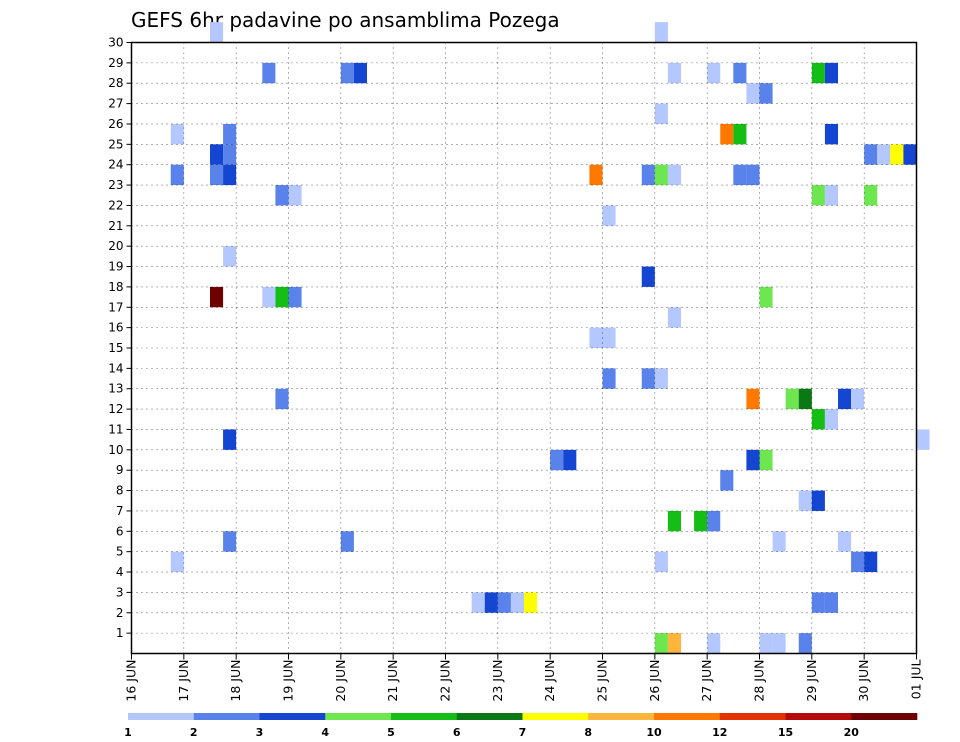  What do you see at coordinates (288, 681) in the screenshot?
I see `x-tick-label: 19 JUN` at bounding box center [288, 681].